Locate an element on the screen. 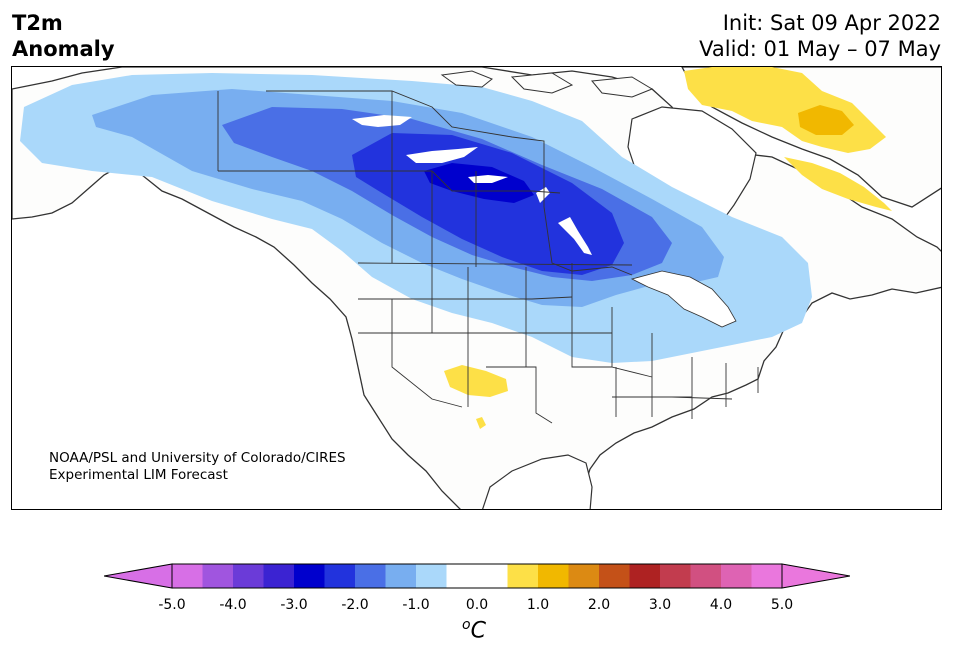 The image size is (953, 656). great-lakes is located at coordinates (683, 299).